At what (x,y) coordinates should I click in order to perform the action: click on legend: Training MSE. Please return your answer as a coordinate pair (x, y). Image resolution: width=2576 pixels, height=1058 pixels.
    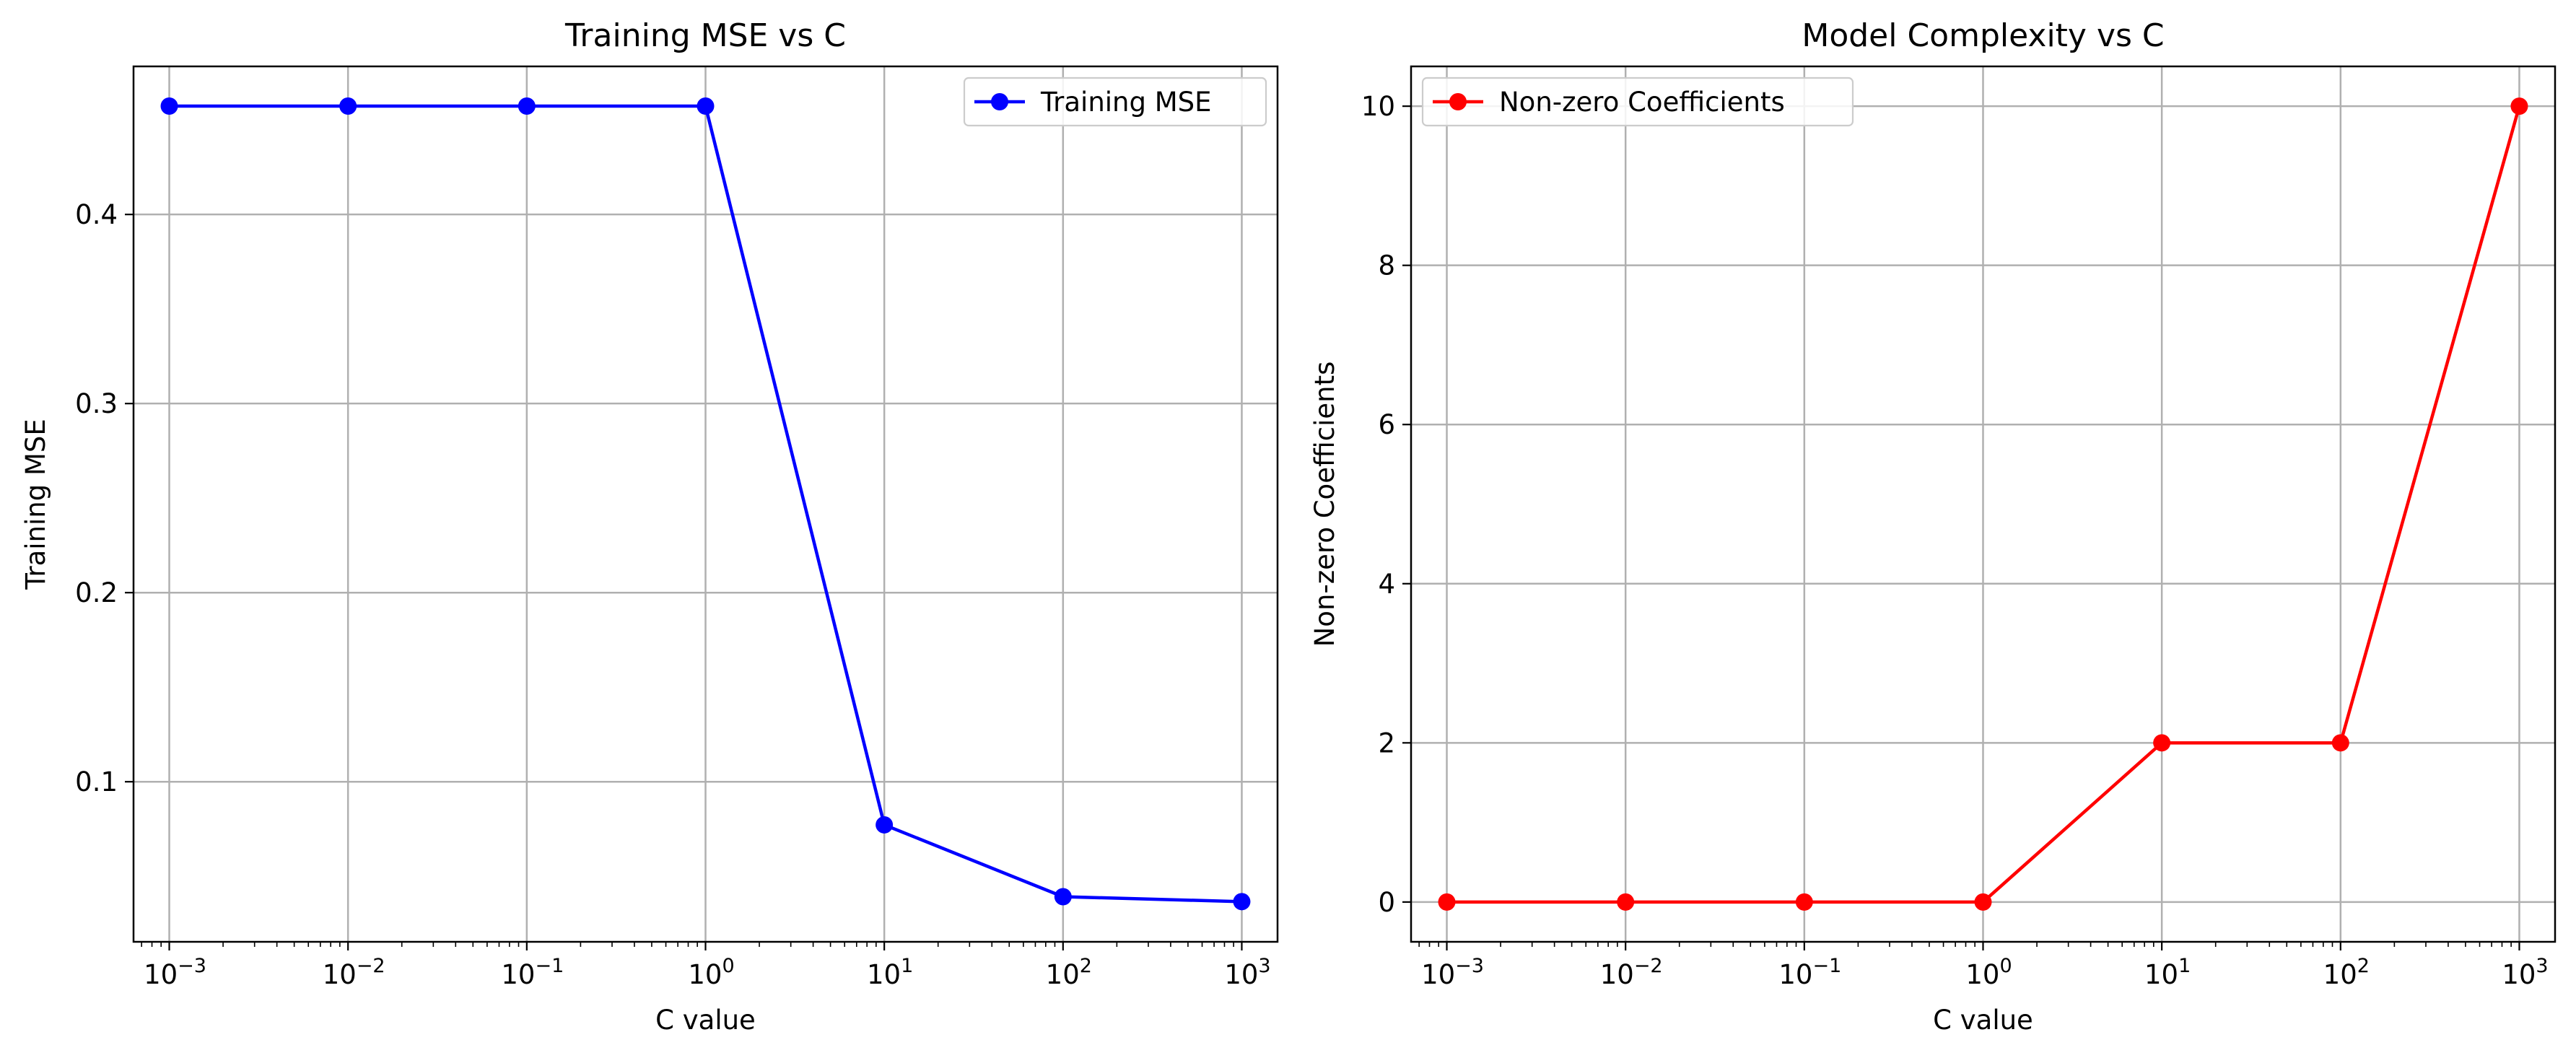
    Looking at the image, I should click on (1115, 101).